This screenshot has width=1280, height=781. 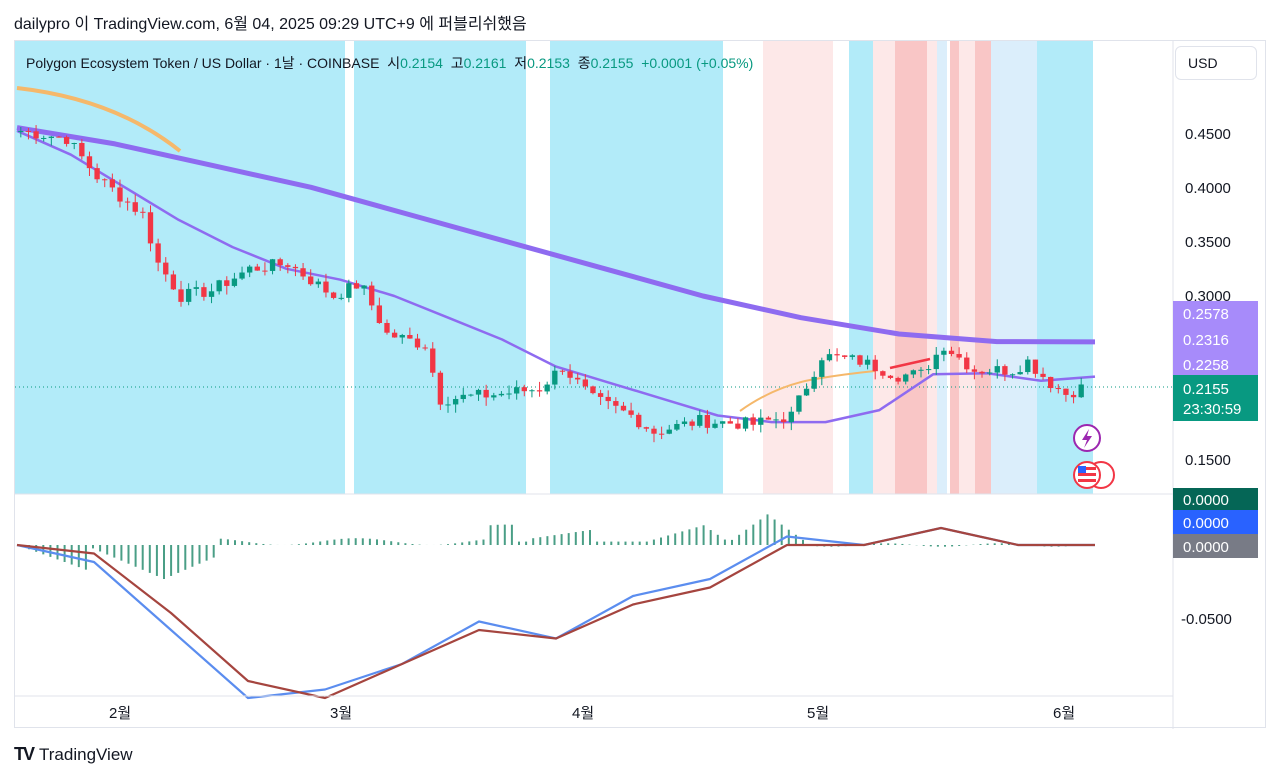 I want to click on price-tick: 0.4000, so click(x=1208, y=188).